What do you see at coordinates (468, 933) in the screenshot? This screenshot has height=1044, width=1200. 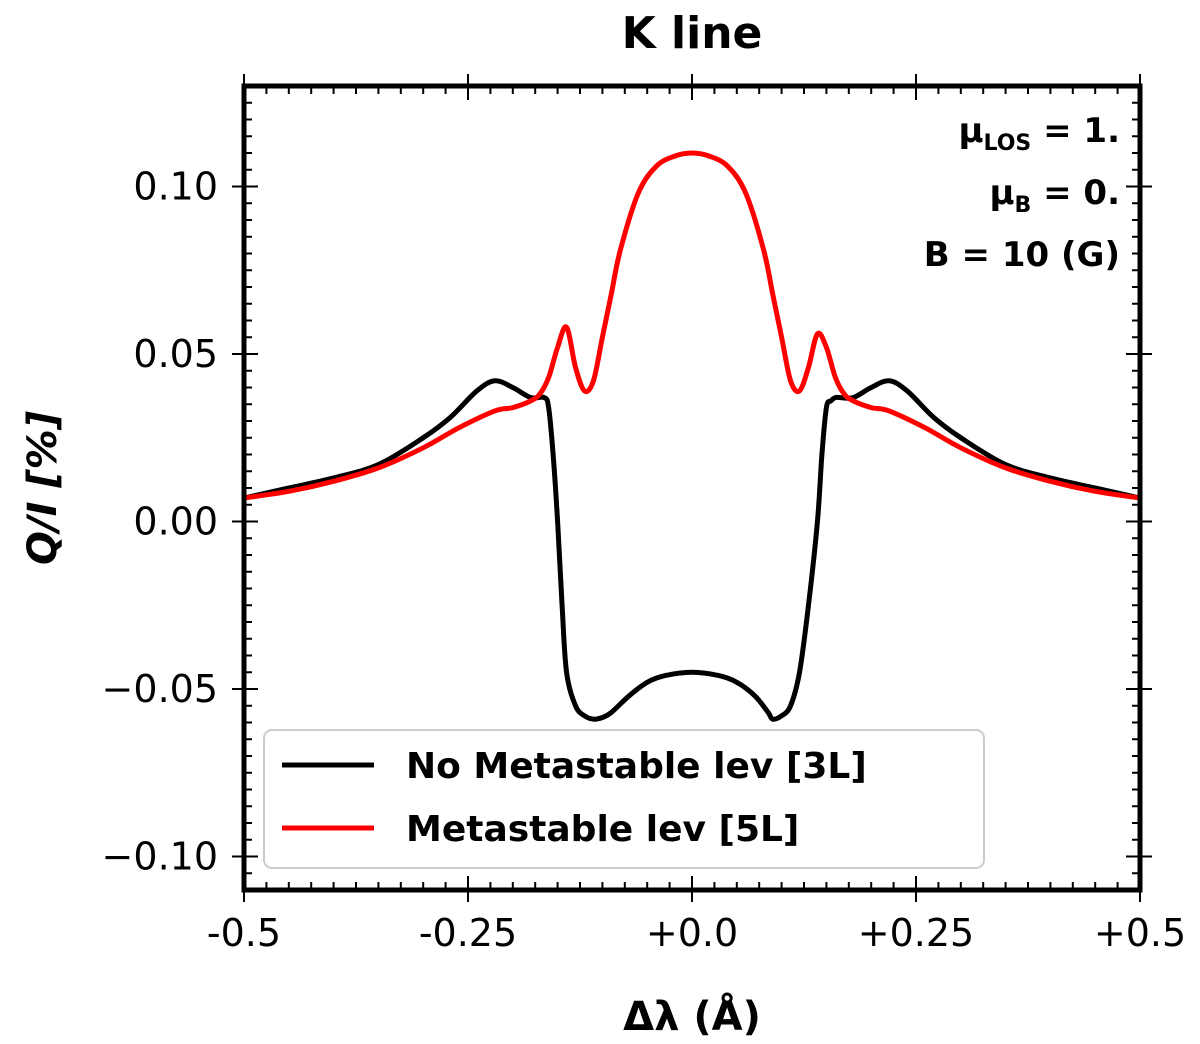 I see `x-tick-label: -0.25` at bounding box center [468, 933].